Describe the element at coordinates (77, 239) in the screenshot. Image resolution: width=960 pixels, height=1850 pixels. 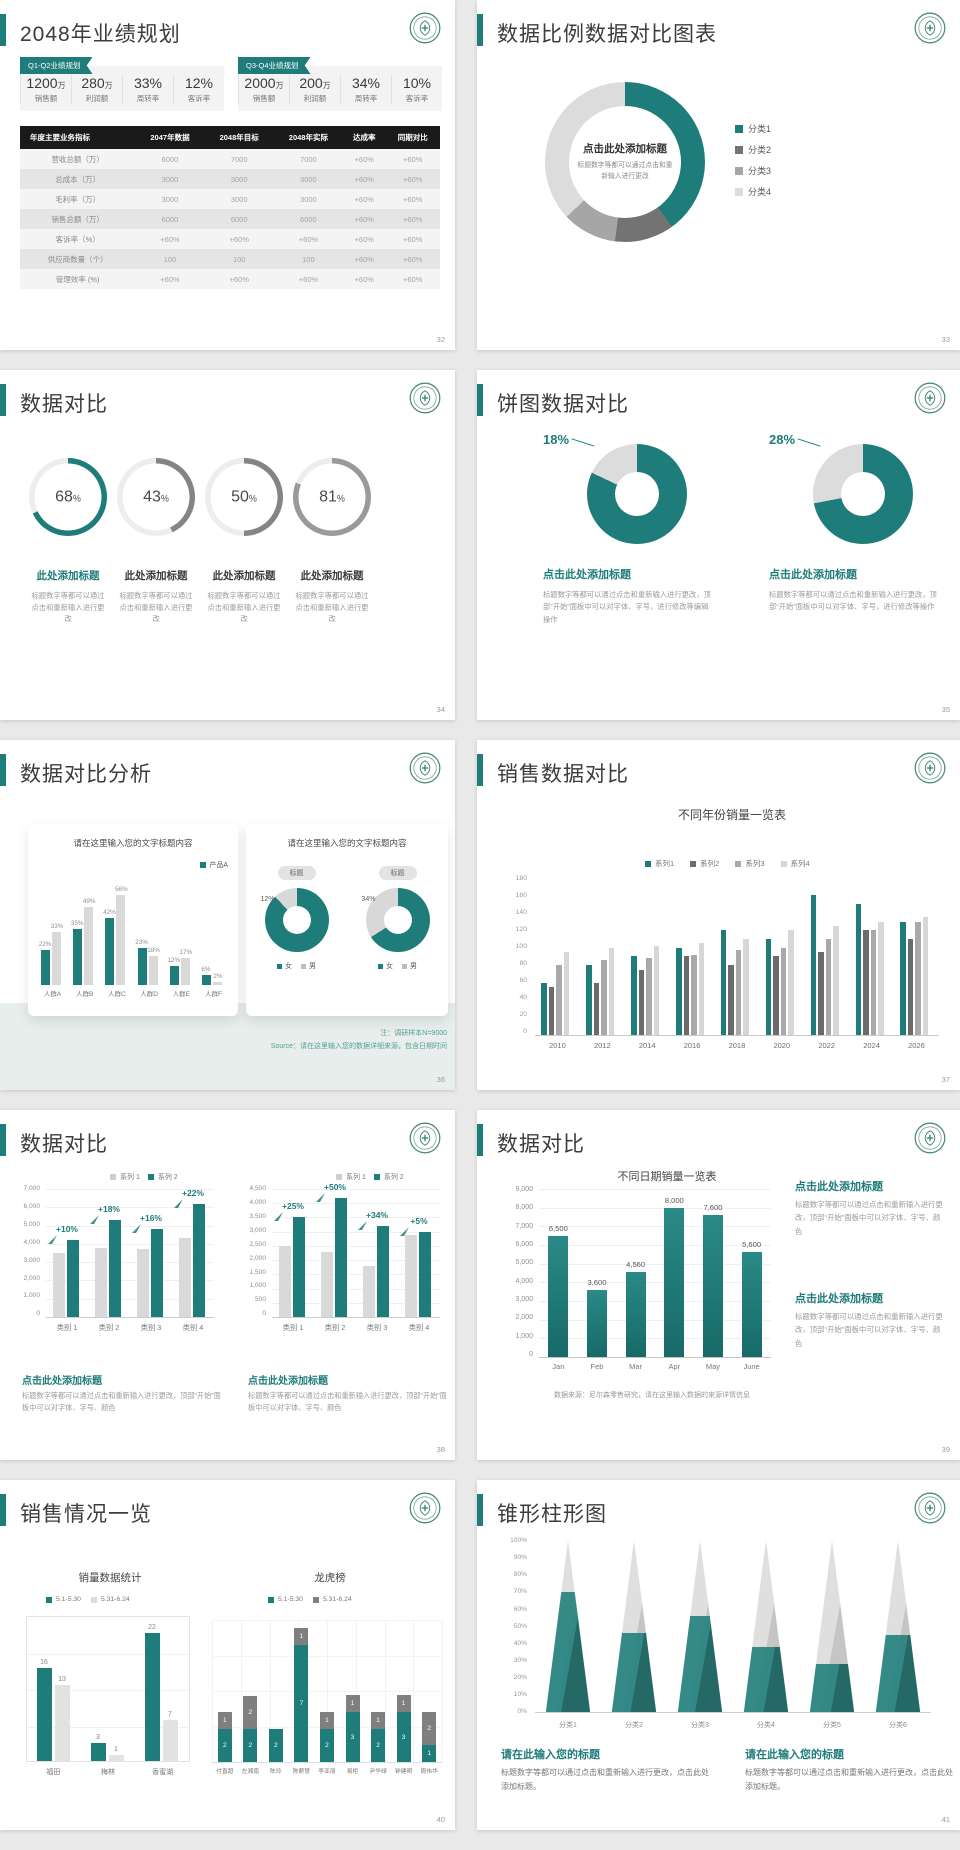
I see `table-cell: 客诉率（%）` at that location.